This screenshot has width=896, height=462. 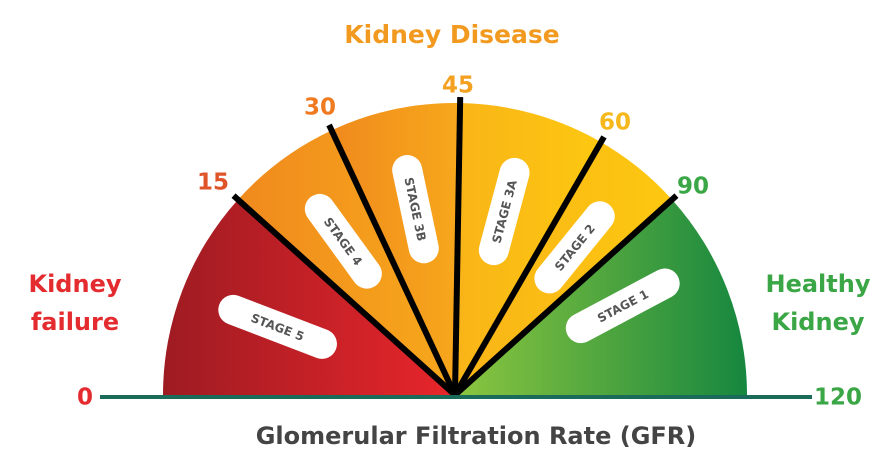 I want to click on left-label: Kidney, so click(x=74, y=284).